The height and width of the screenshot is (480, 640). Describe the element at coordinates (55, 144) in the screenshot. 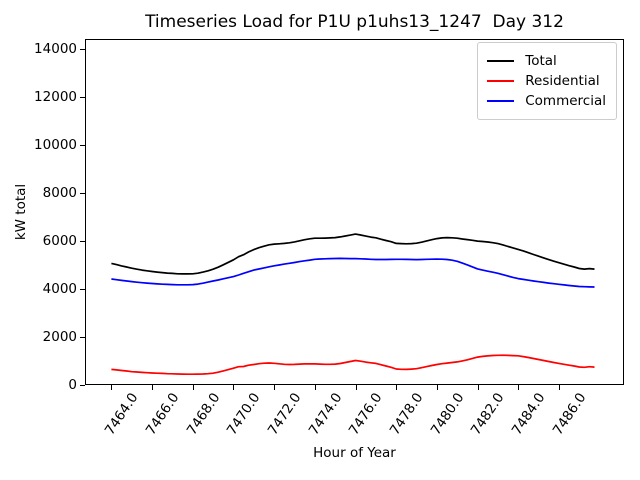

I see `y-tick-label: 10000` at that location.